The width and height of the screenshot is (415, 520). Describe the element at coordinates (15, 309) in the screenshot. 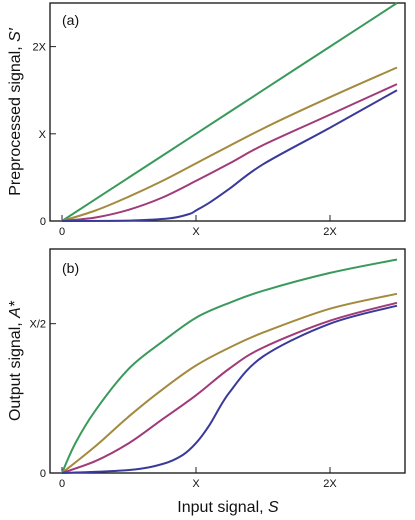

I see `panel-b-y-label-var: A*` at that location.